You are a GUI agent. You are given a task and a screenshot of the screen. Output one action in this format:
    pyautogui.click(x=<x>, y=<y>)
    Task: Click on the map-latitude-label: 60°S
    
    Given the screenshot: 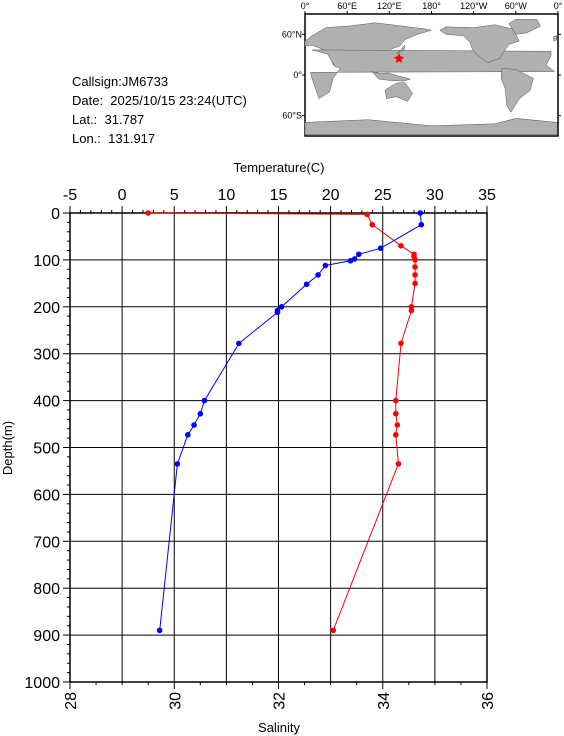 What is the action you would take?
    pyautogui.click(x=292, y=116)
    